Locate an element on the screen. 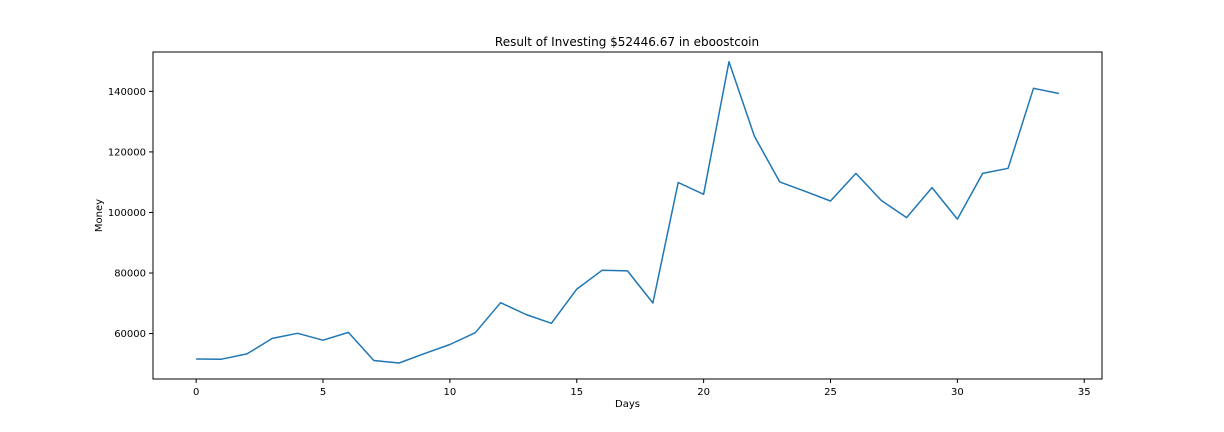 Image resolution: width=1224 pixels, height=432 pixels. x-tick-label: 0 is located at coordinates (196, 392).